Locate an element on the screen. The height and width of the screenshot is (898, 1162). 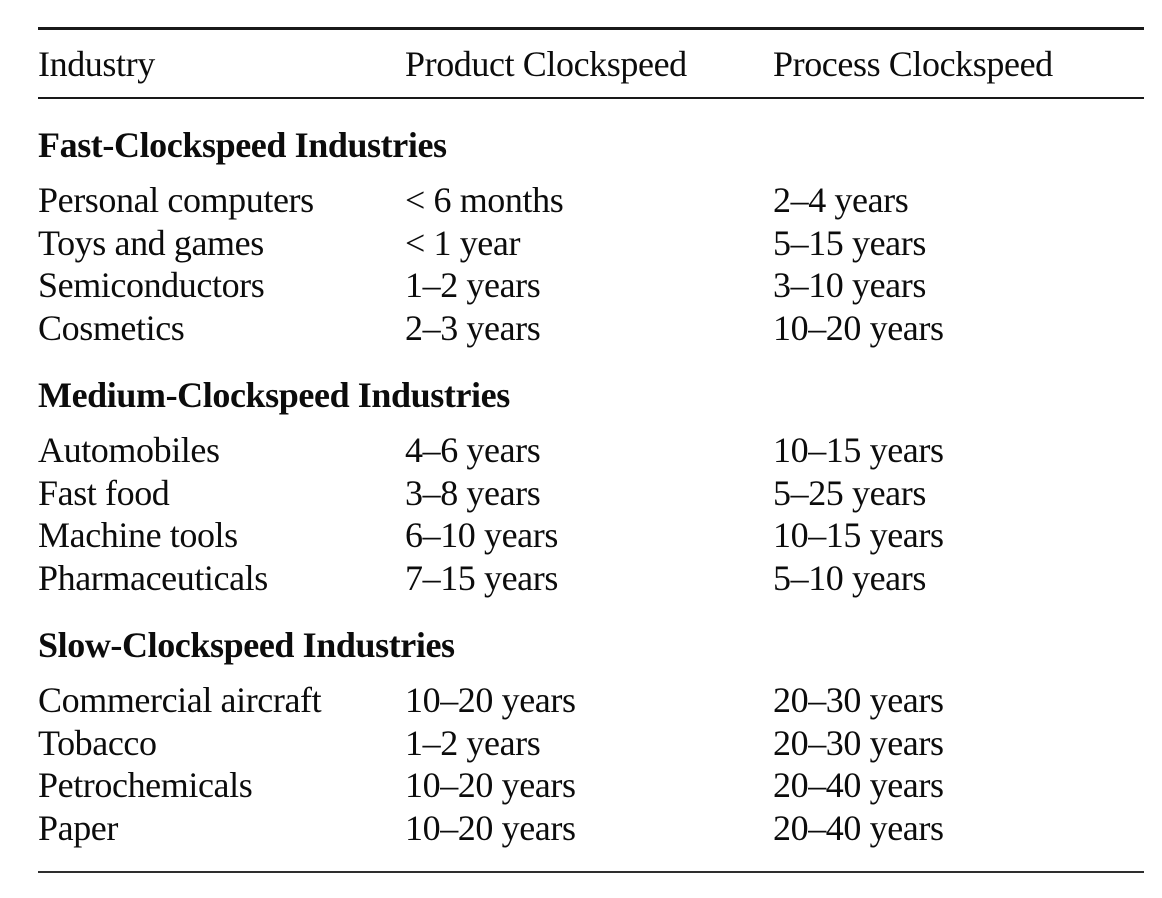
cell-process-clockspeed: 5–25 years is located at coordinates (849, 492).